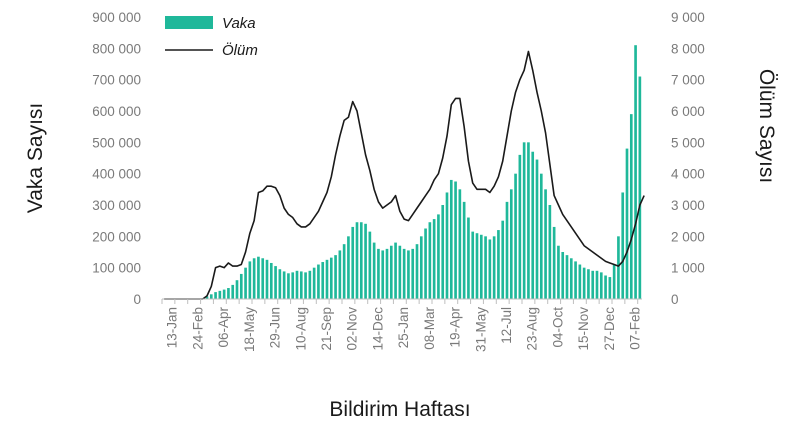  What do you see at coordinates (688, 142) in the screenshot?
I see `y-tick-label-right: 5 000` at bounding box center [688, 142].